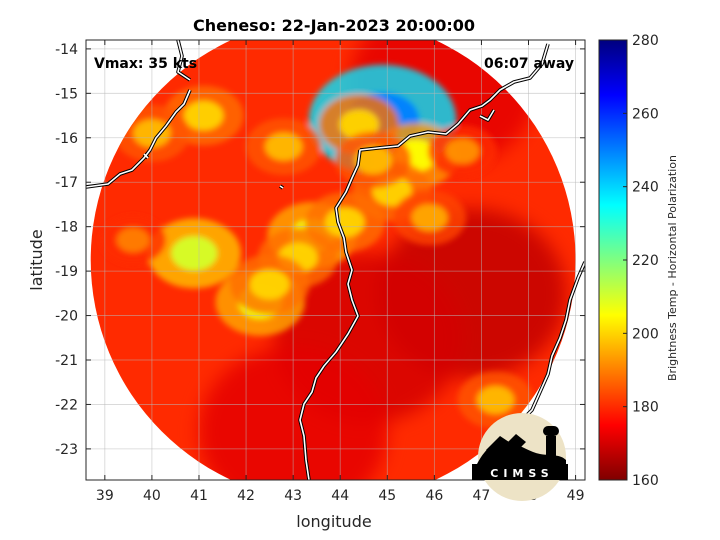 The image size is (720, 540). What do you see at coordinates (66, 94) in the screenshot?
I see `y-tick-label: -15` at bounding box center [66, 94].